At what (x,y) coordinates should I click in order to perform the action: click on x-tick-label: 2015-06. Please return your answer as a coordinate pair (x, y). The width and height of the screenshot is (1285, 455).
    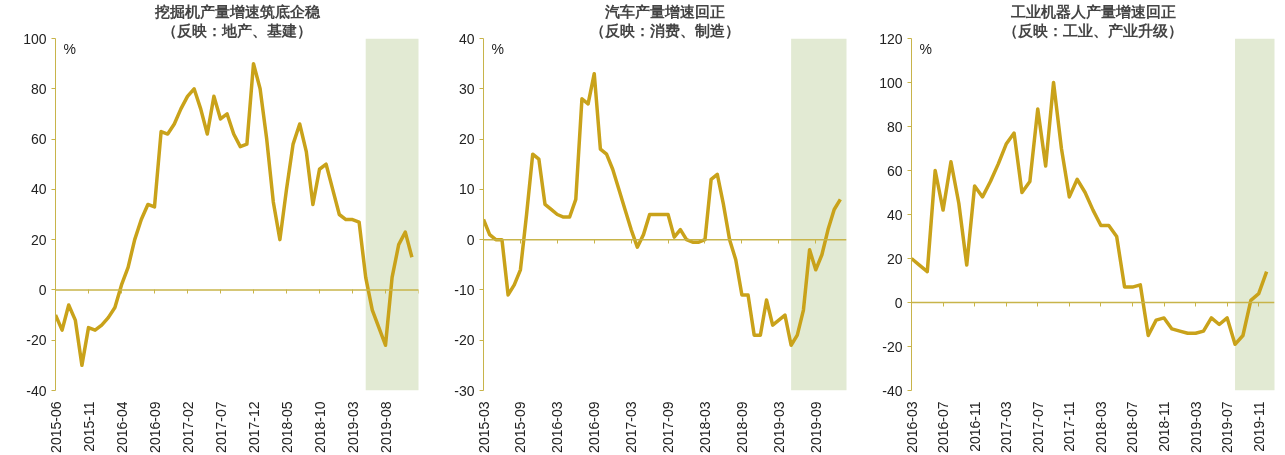
    Looking at the image, I should click on (55, 427).